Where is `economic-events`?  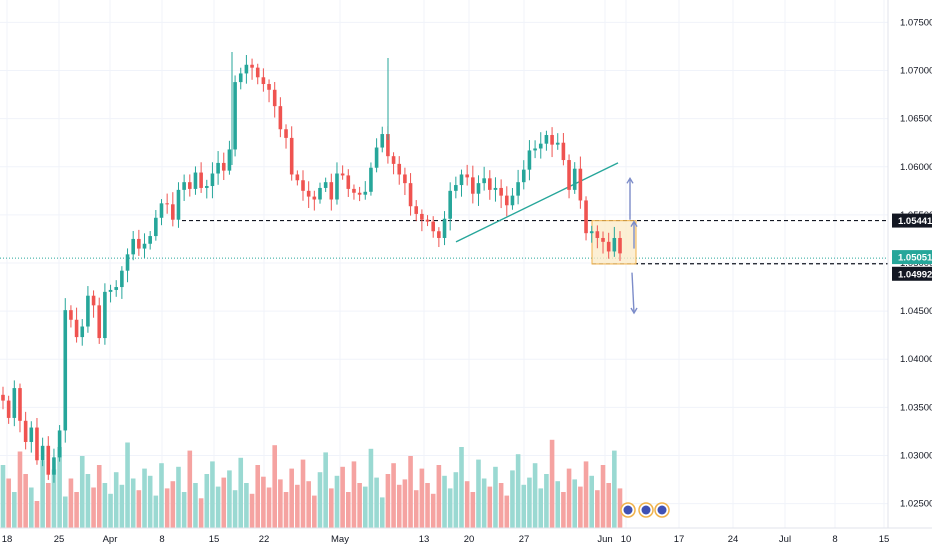
economic-events is located at coordinates (645, 510).